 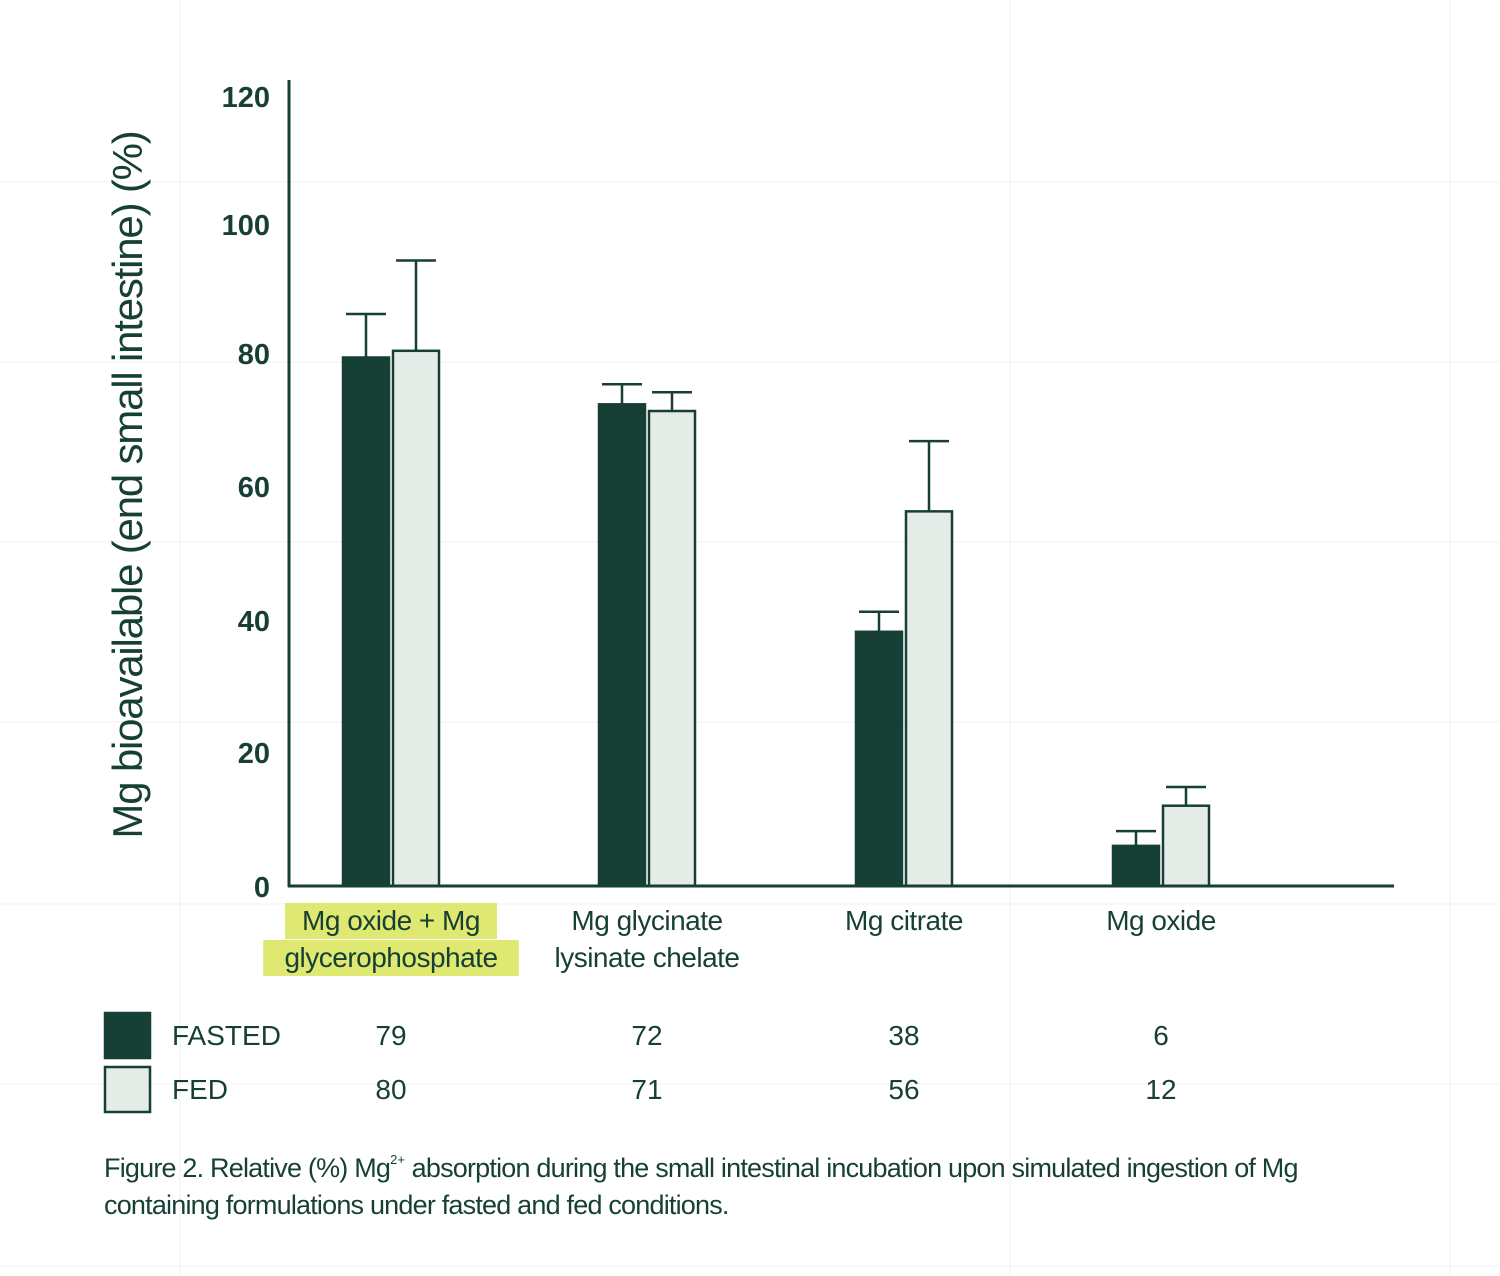 What do you see at coordinates (254, 754) in the screenshot?
I see `y-tick-label: 20` at bounding box center [254, 754].